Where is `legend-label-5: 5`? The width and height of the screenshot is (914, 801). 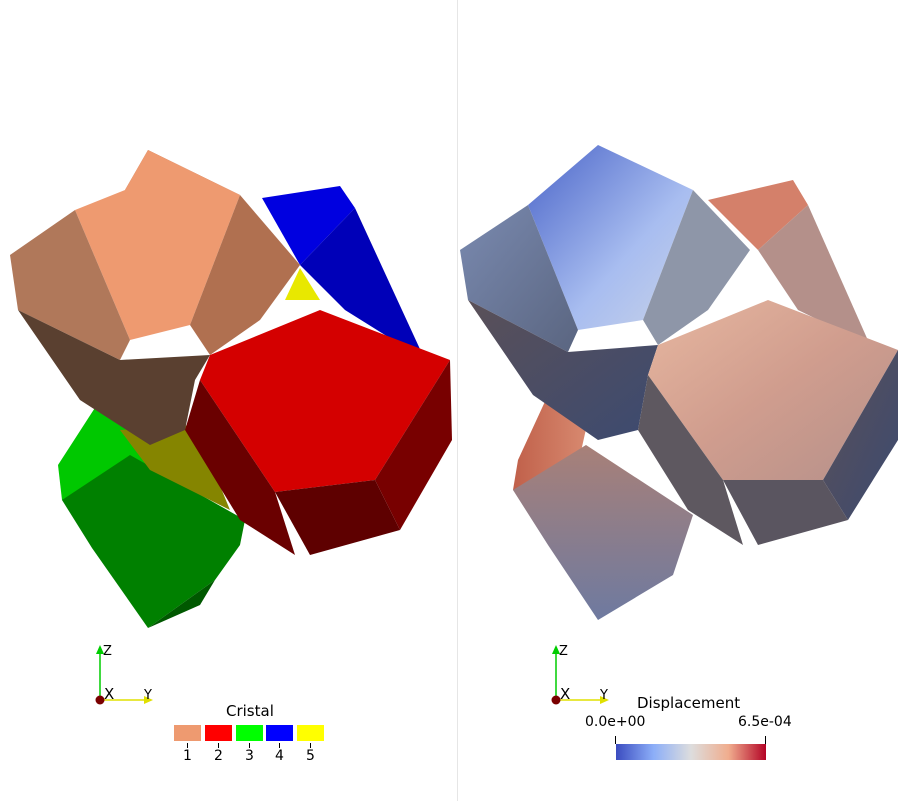
legend-label-5: 5 is located at coordinates (310, 756).